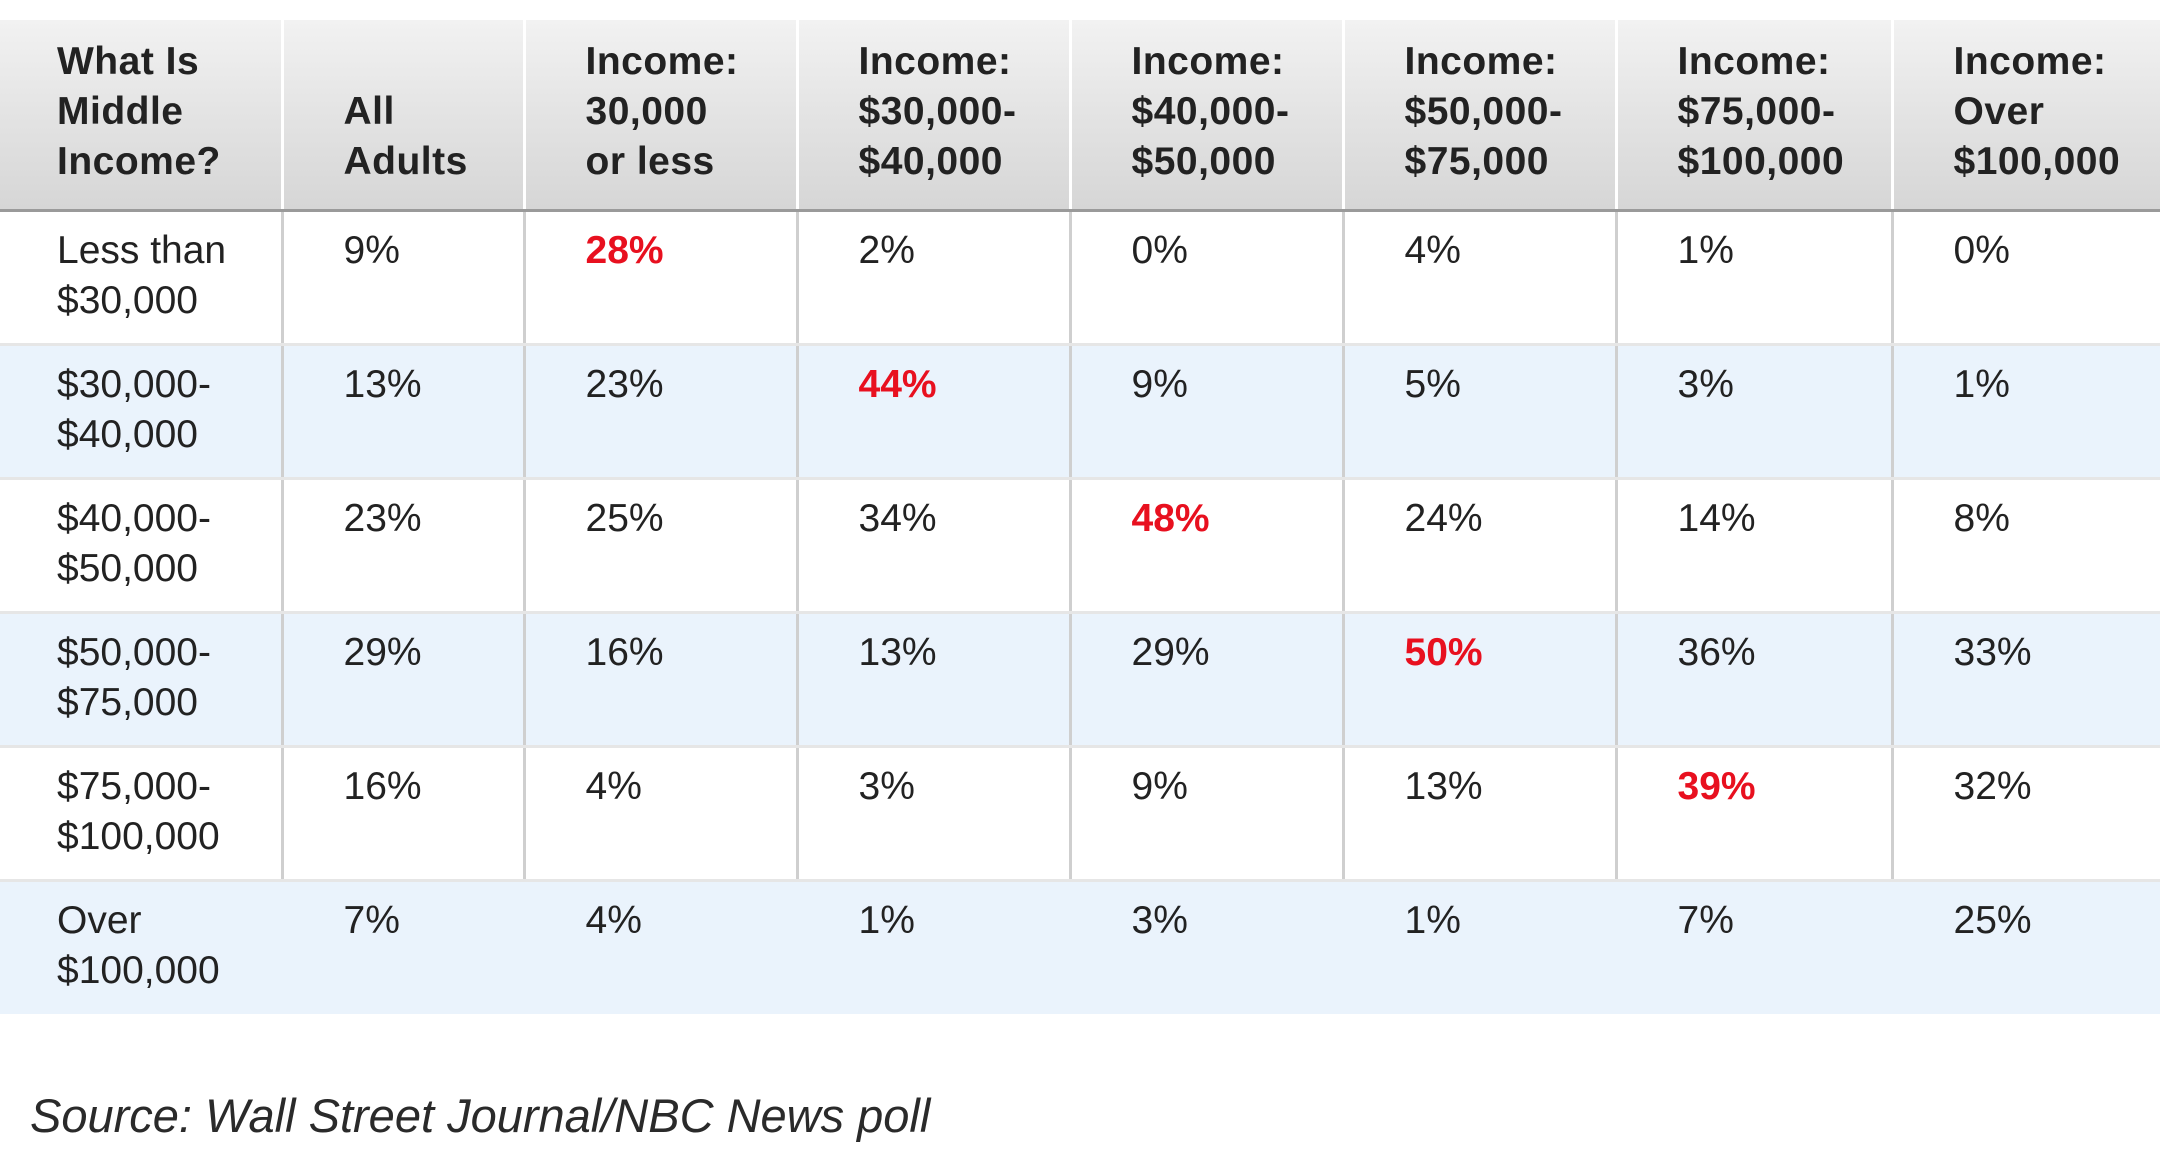 Image resolution: width=2160 pixels, height=1161 pixels. What do you see at coordinates (1205, 546) in the screenshot?
I see `highlighted-value-cell: 48%` at bounding box center [1205, 546].